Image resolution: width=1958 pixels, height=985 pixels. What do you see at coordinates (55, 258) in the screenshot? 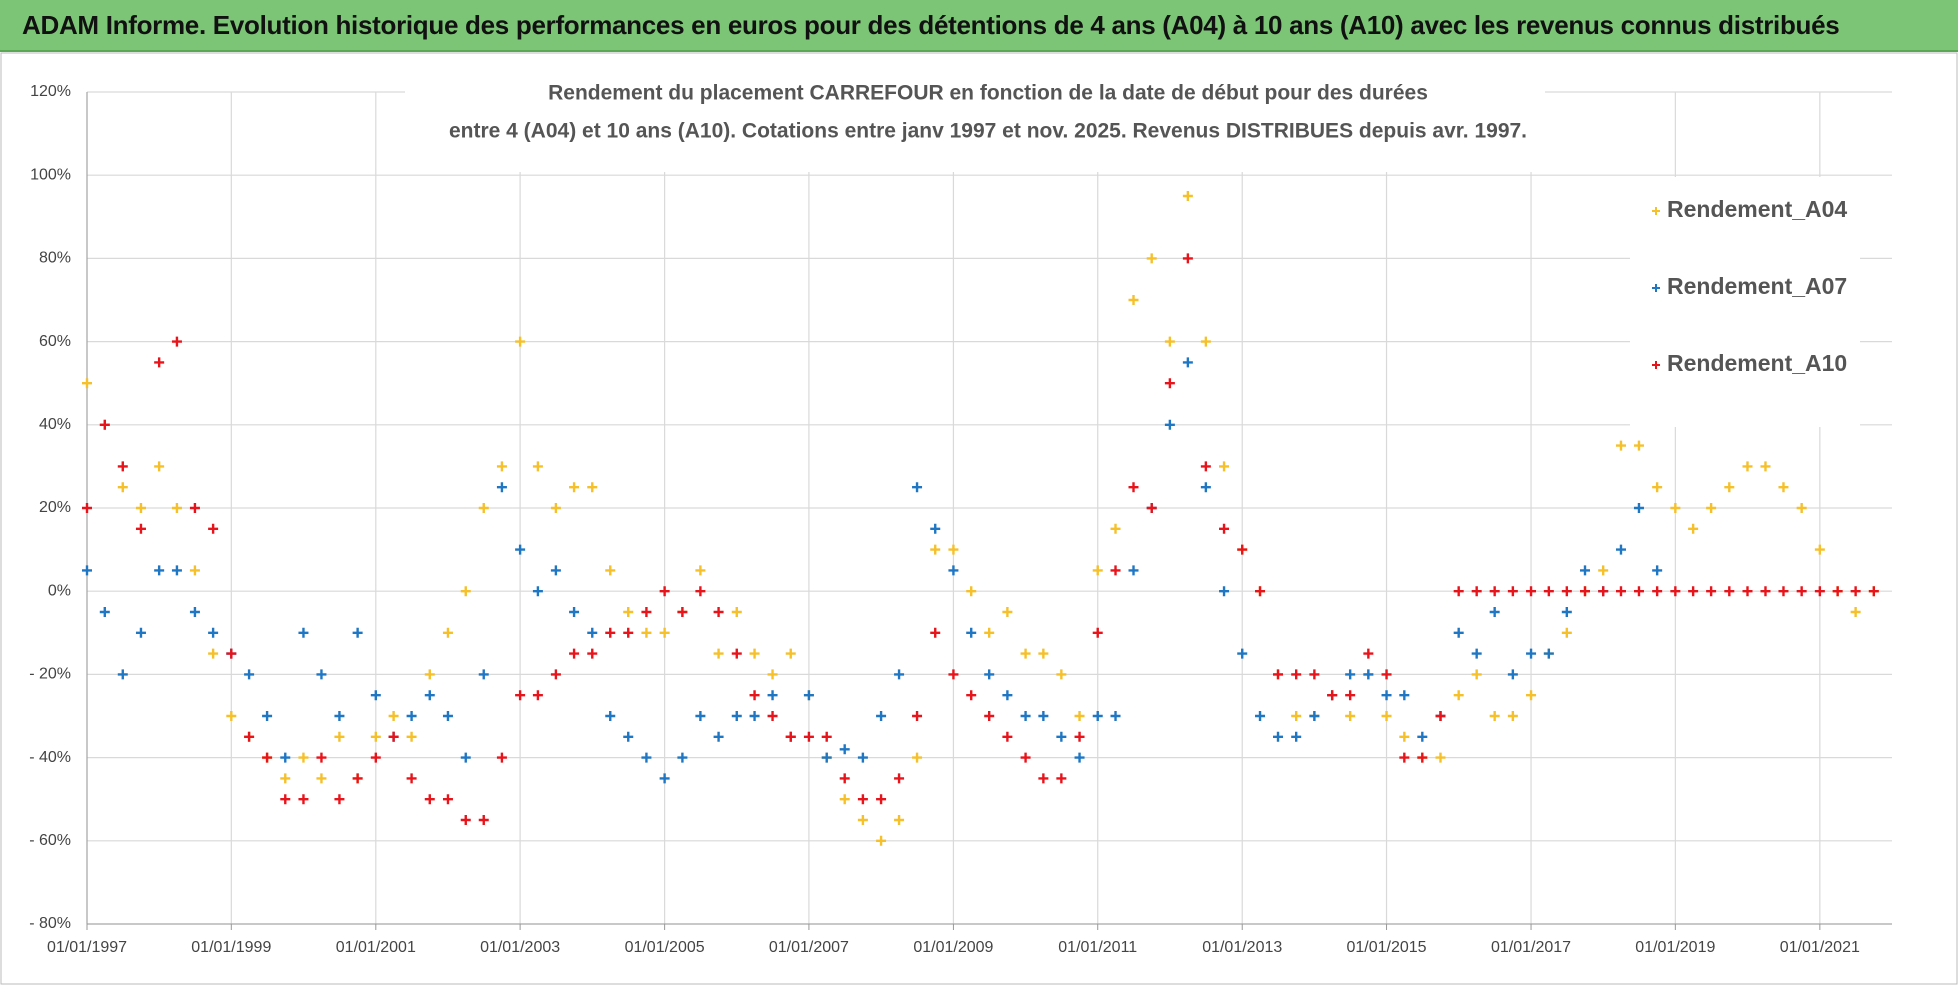
I see `y-tick-label: 80%` at bounding box center [55, 258].